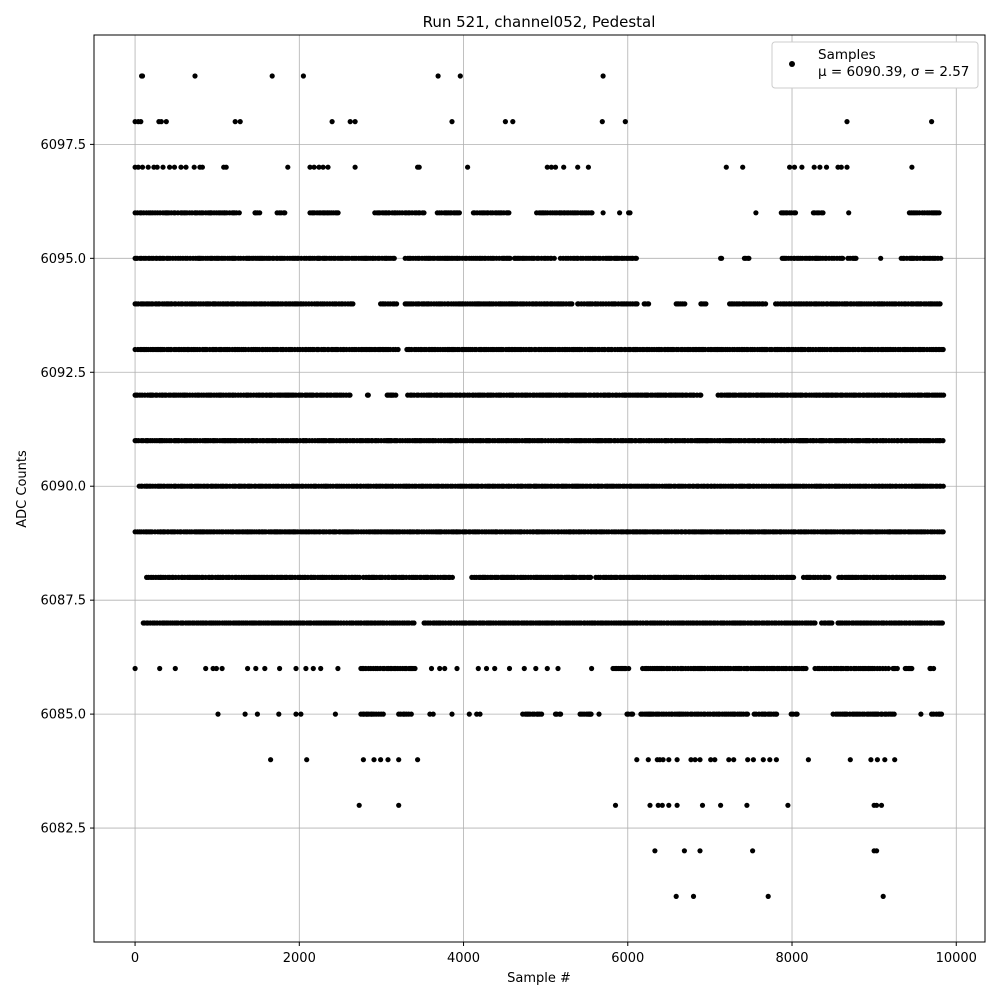  Describe the element at coordinates (847, 55) in the screenshot. I see `legend-entry: Samples` at that location.